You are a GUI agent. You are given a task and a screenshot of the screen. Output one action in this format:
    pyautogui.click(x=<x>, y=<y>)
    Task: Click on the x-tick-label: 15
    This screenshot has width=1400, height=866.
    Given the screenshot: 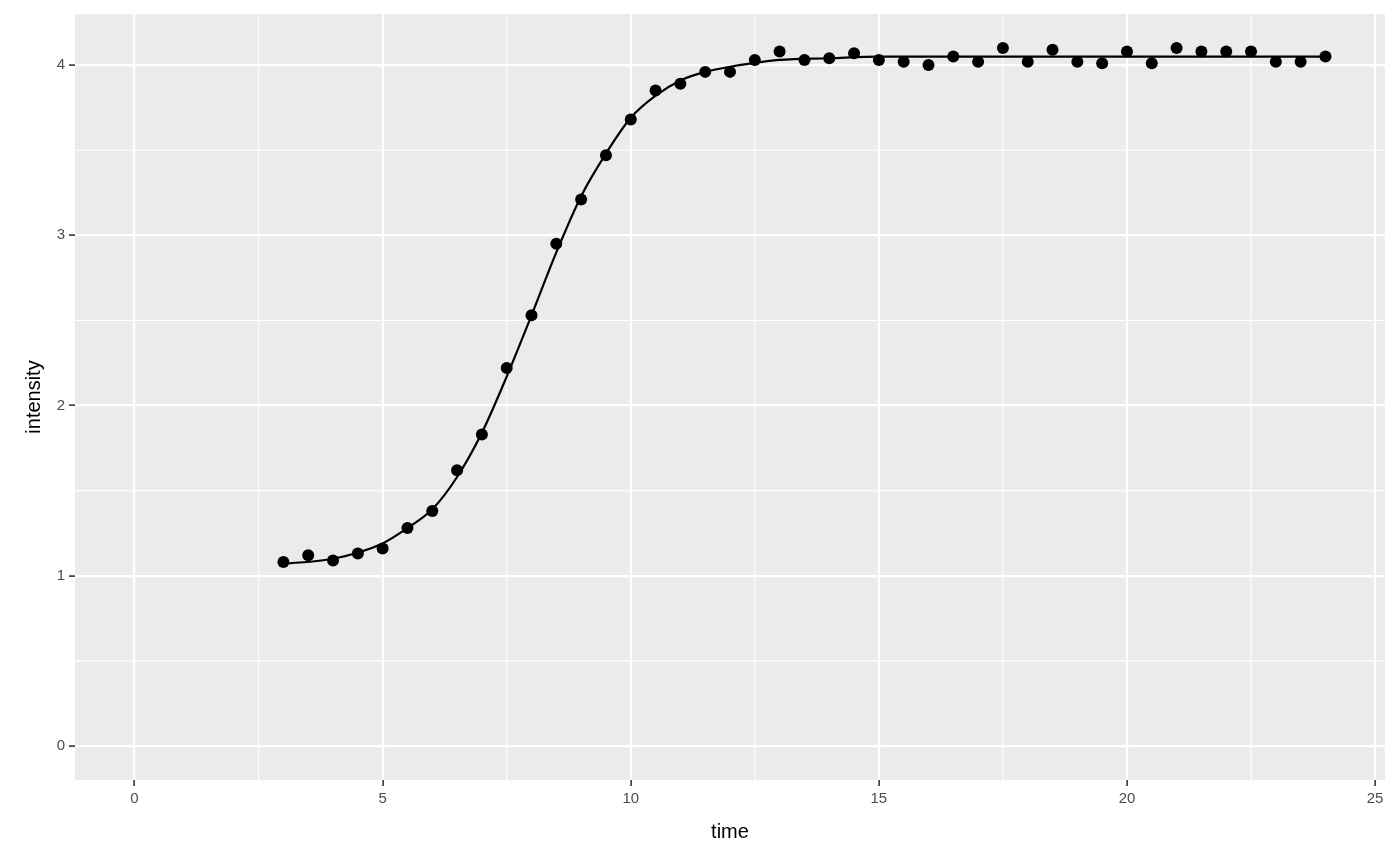 What is the action you would take?
    pyautogui.click(x=879, y=798)
    